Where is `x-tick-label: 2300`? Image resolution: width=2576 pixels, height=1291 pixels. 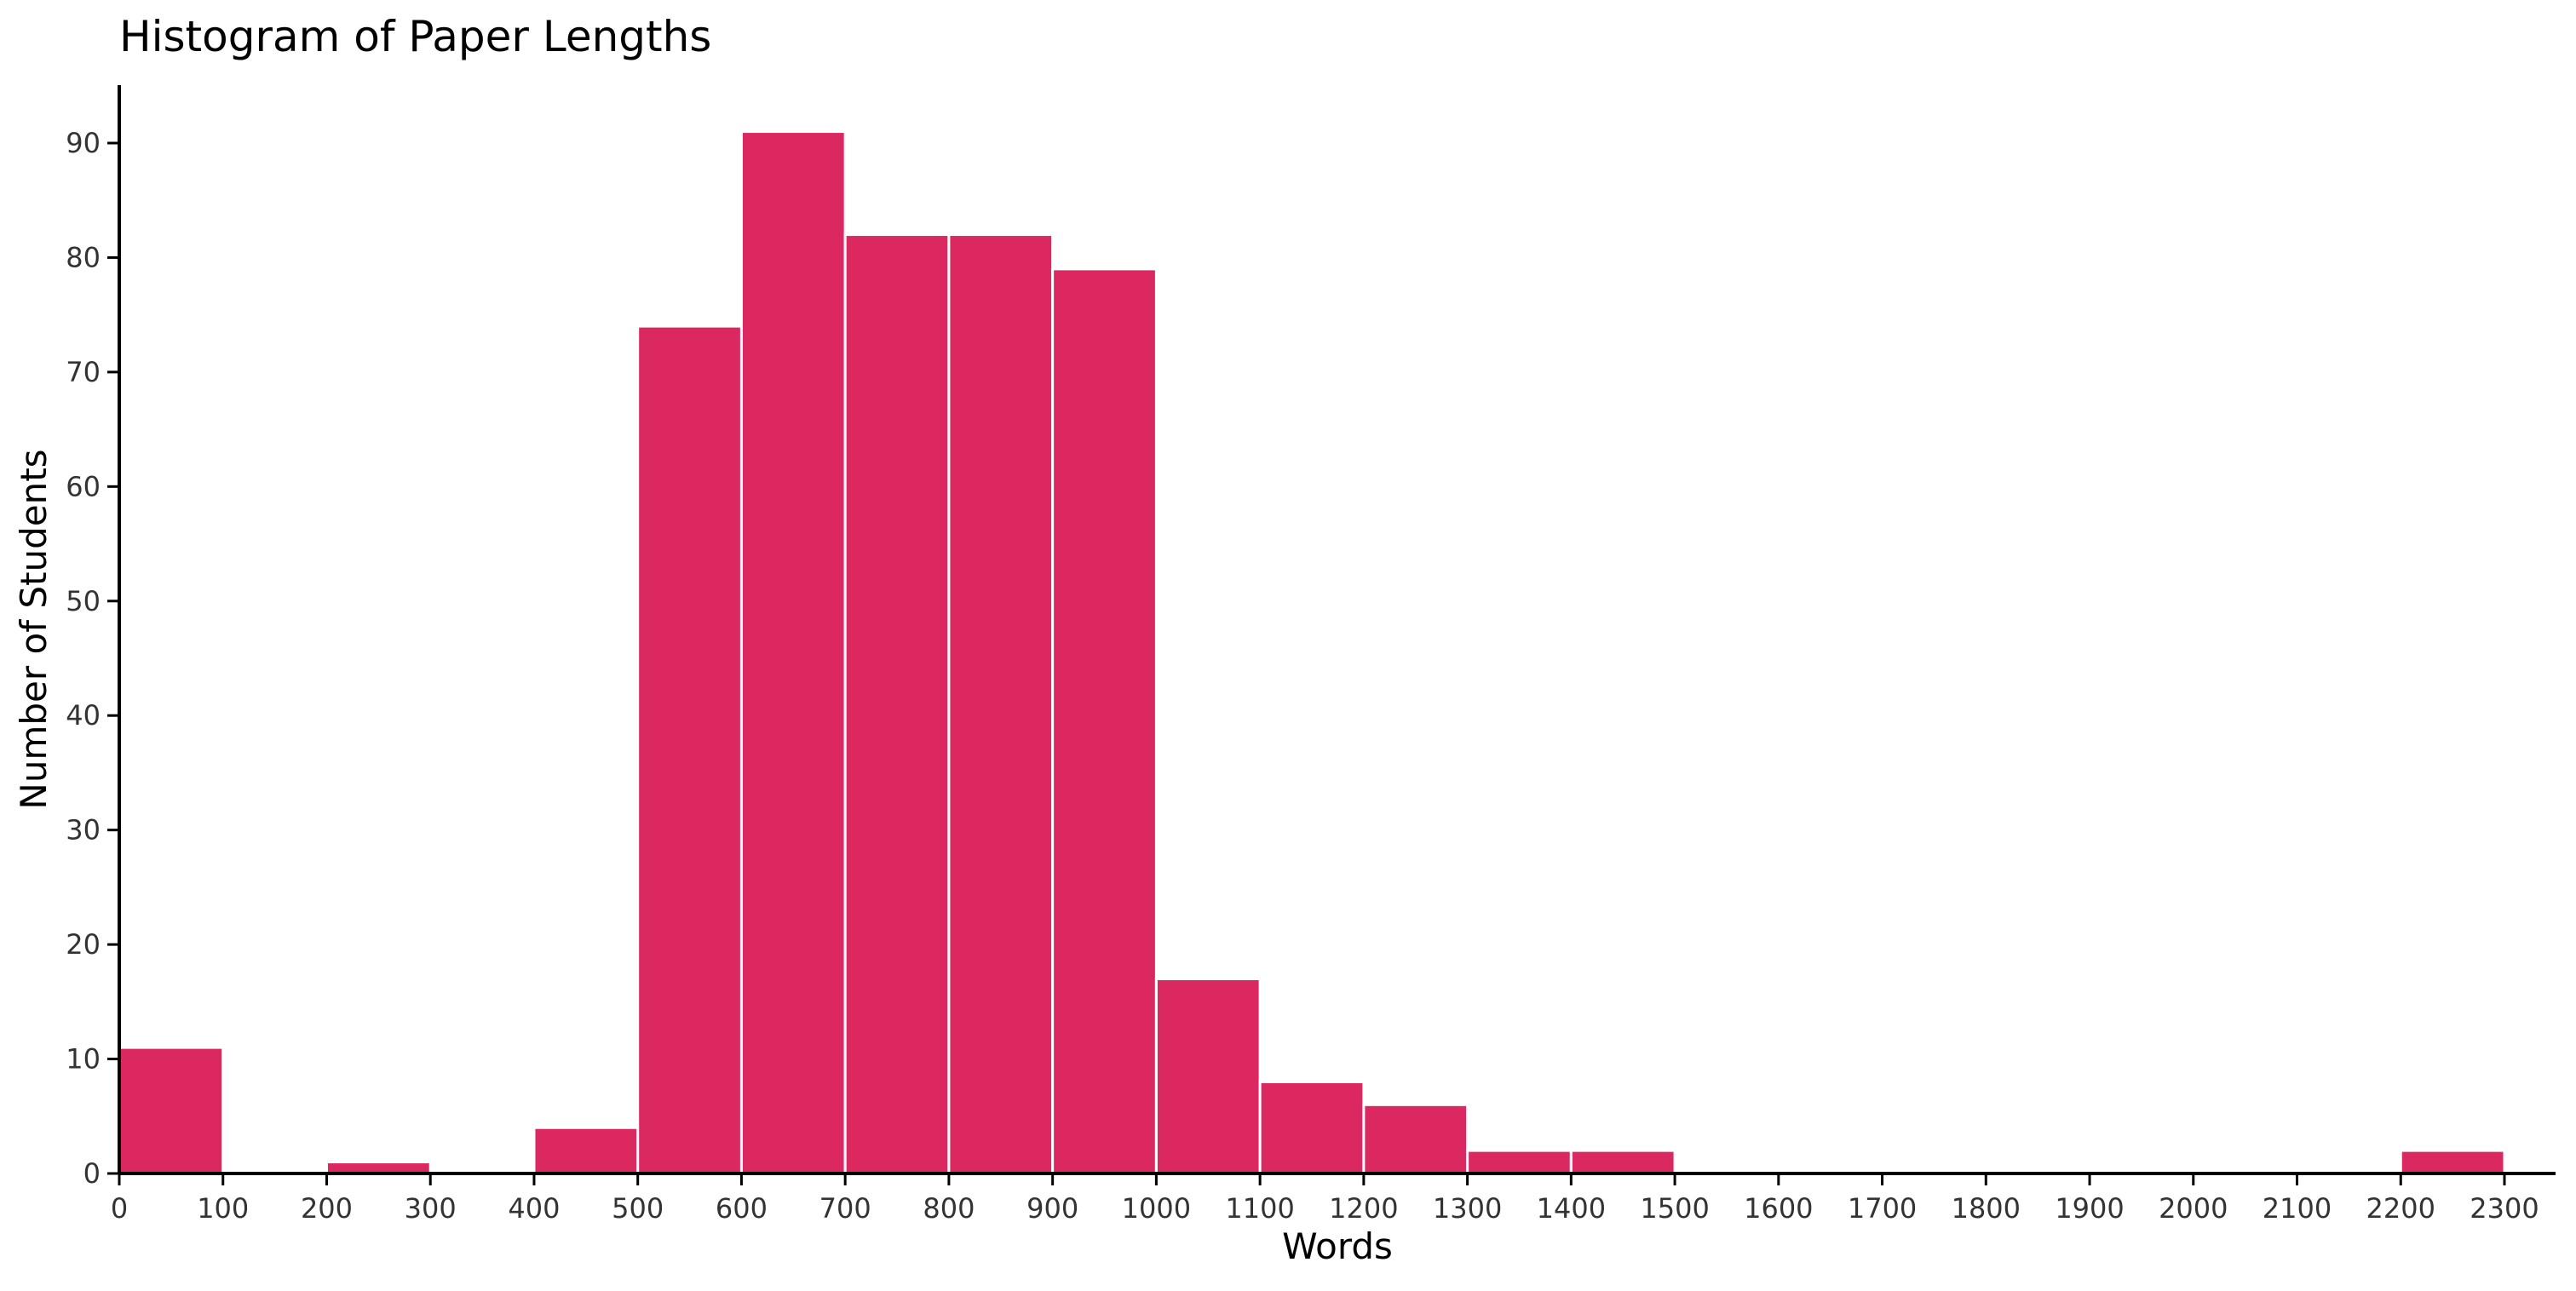
x-tick-label: 2300 is located at coordinates (2504, 1208).